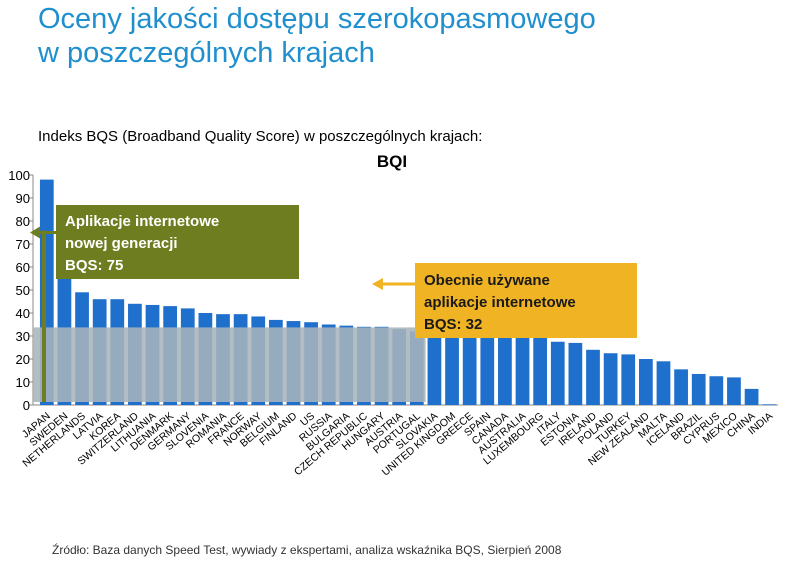  Describe the element at coordinates (500, 302) in the screenshot. I see `current-callout-line: aplikacje internetowe` at that location.